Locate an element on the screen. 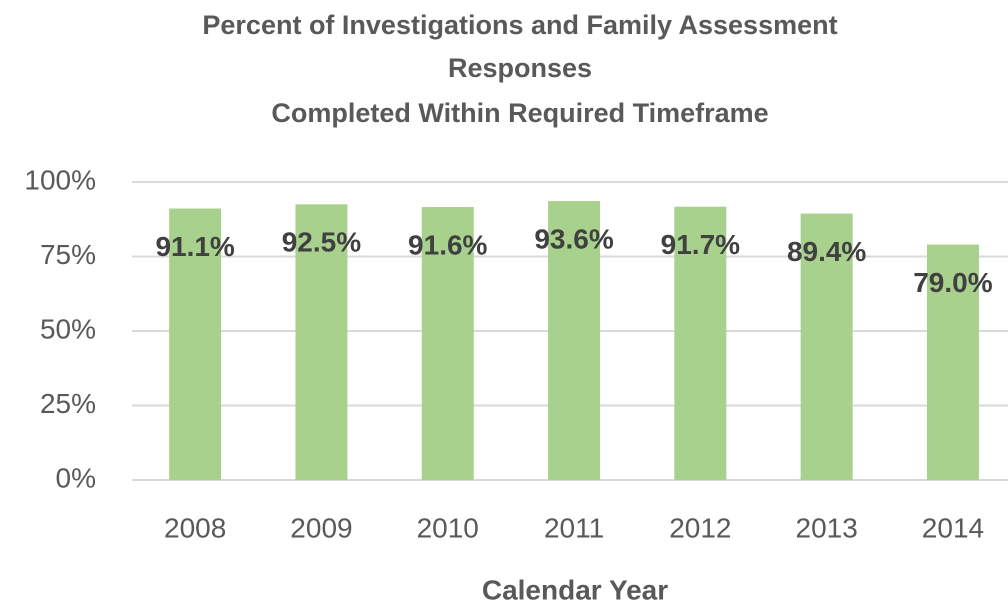 This screenshot has height=610, width=1008. value-label: 89.4% is located at coordinates (826, 251).